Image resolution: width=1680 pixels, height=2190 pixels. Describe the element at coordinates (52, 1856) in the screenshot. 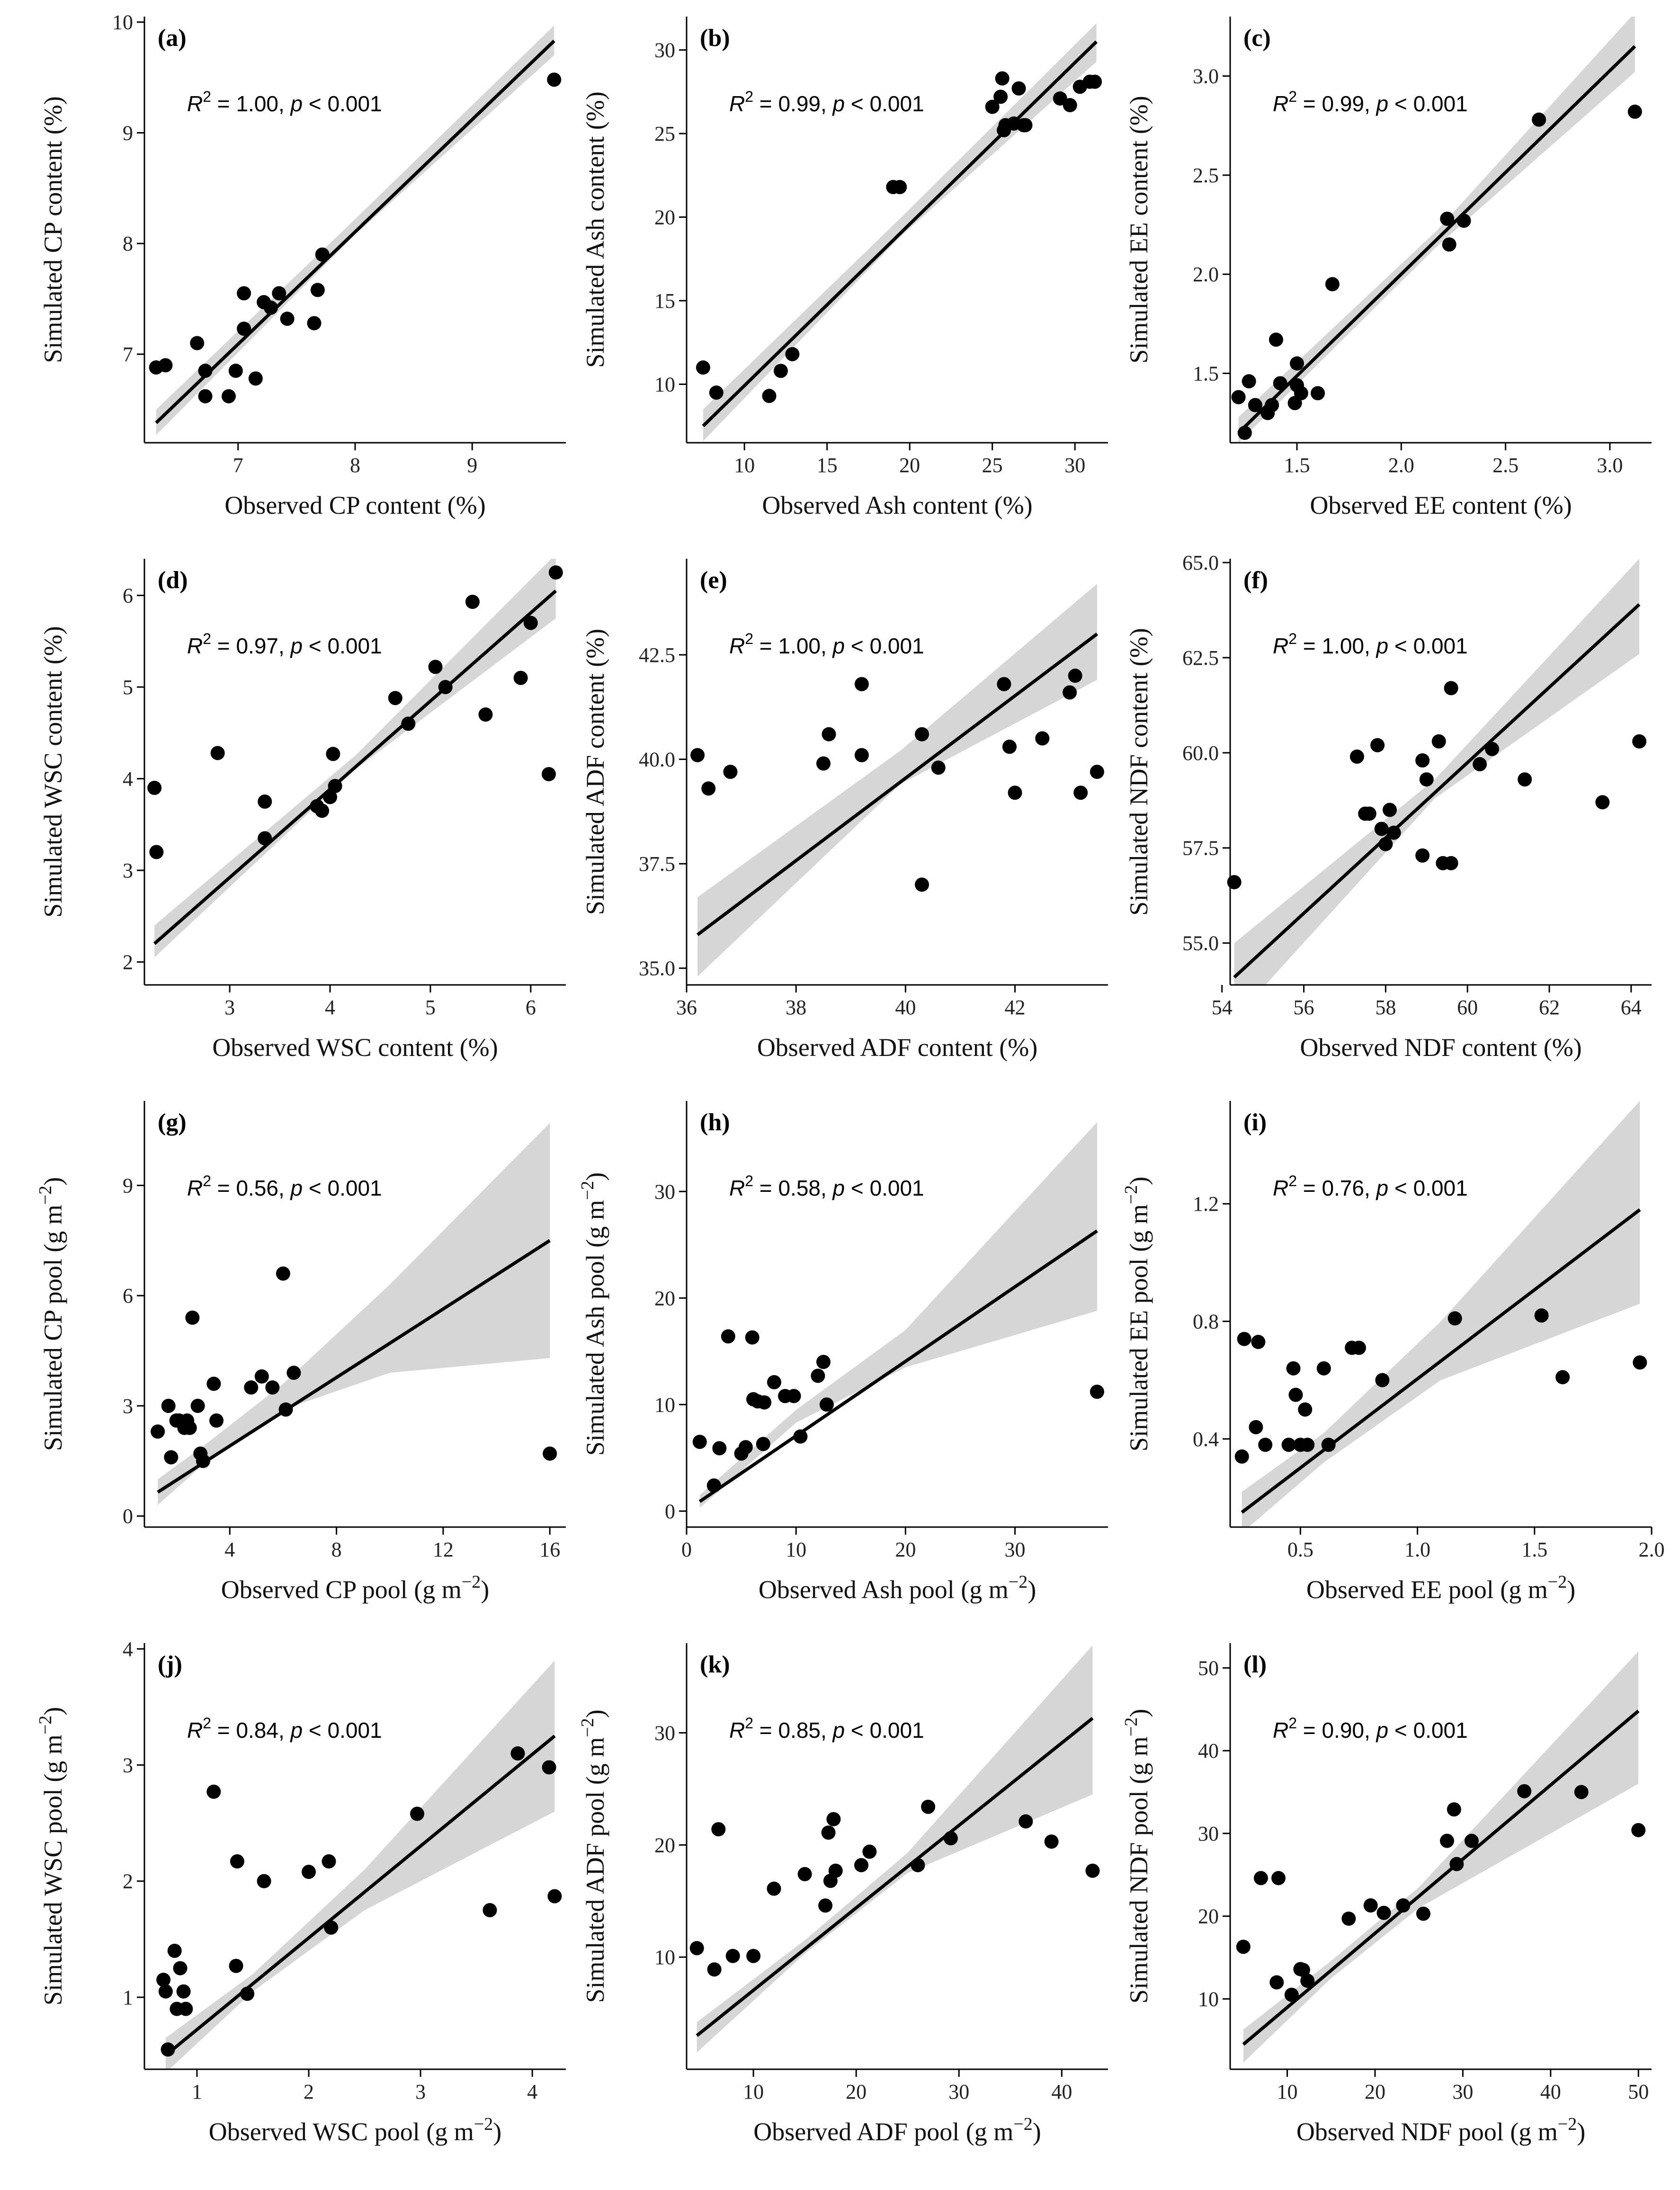

I see `y-axis-title: Simulated WSC pool (g m−2)` at that location.